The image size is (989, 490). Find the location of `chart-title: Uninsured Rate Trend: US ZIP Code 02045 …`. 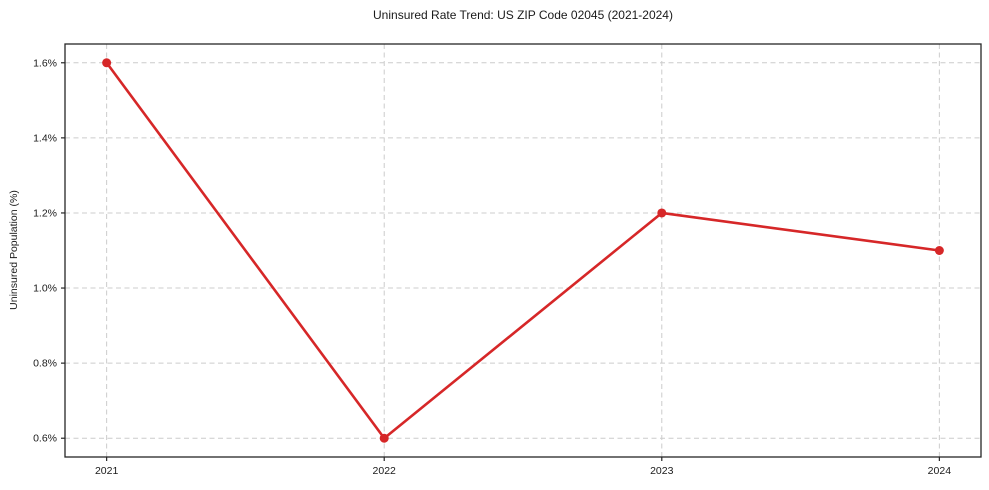

chart-title: Uninsured Rate Trend: US ZIP Code 02045 … is located at coordinates (523, 15).